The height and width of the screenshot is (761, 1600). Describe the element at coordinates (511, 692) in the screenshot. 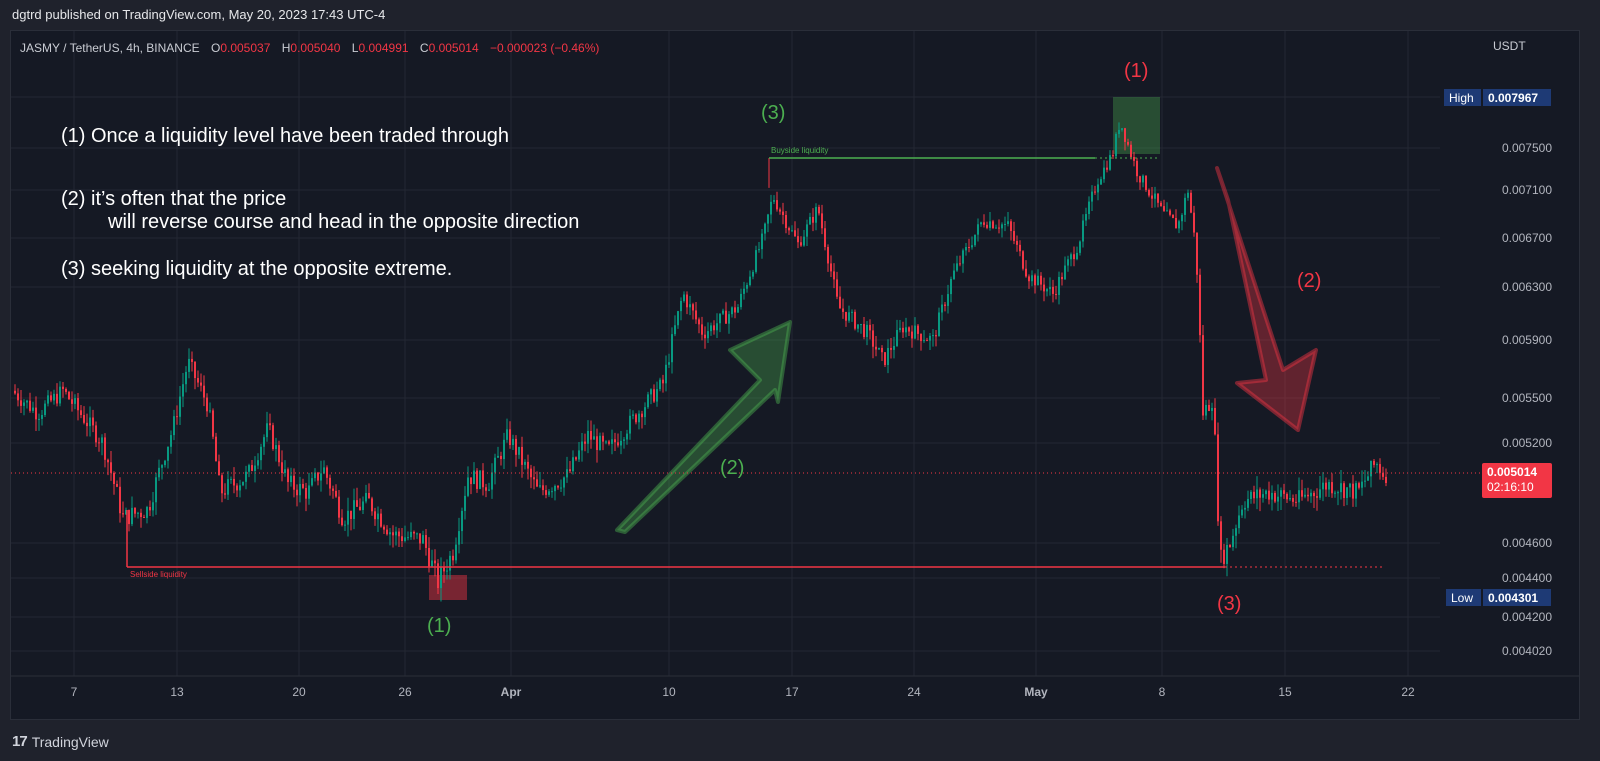

I see `time-tick-label: Apr` at that location.